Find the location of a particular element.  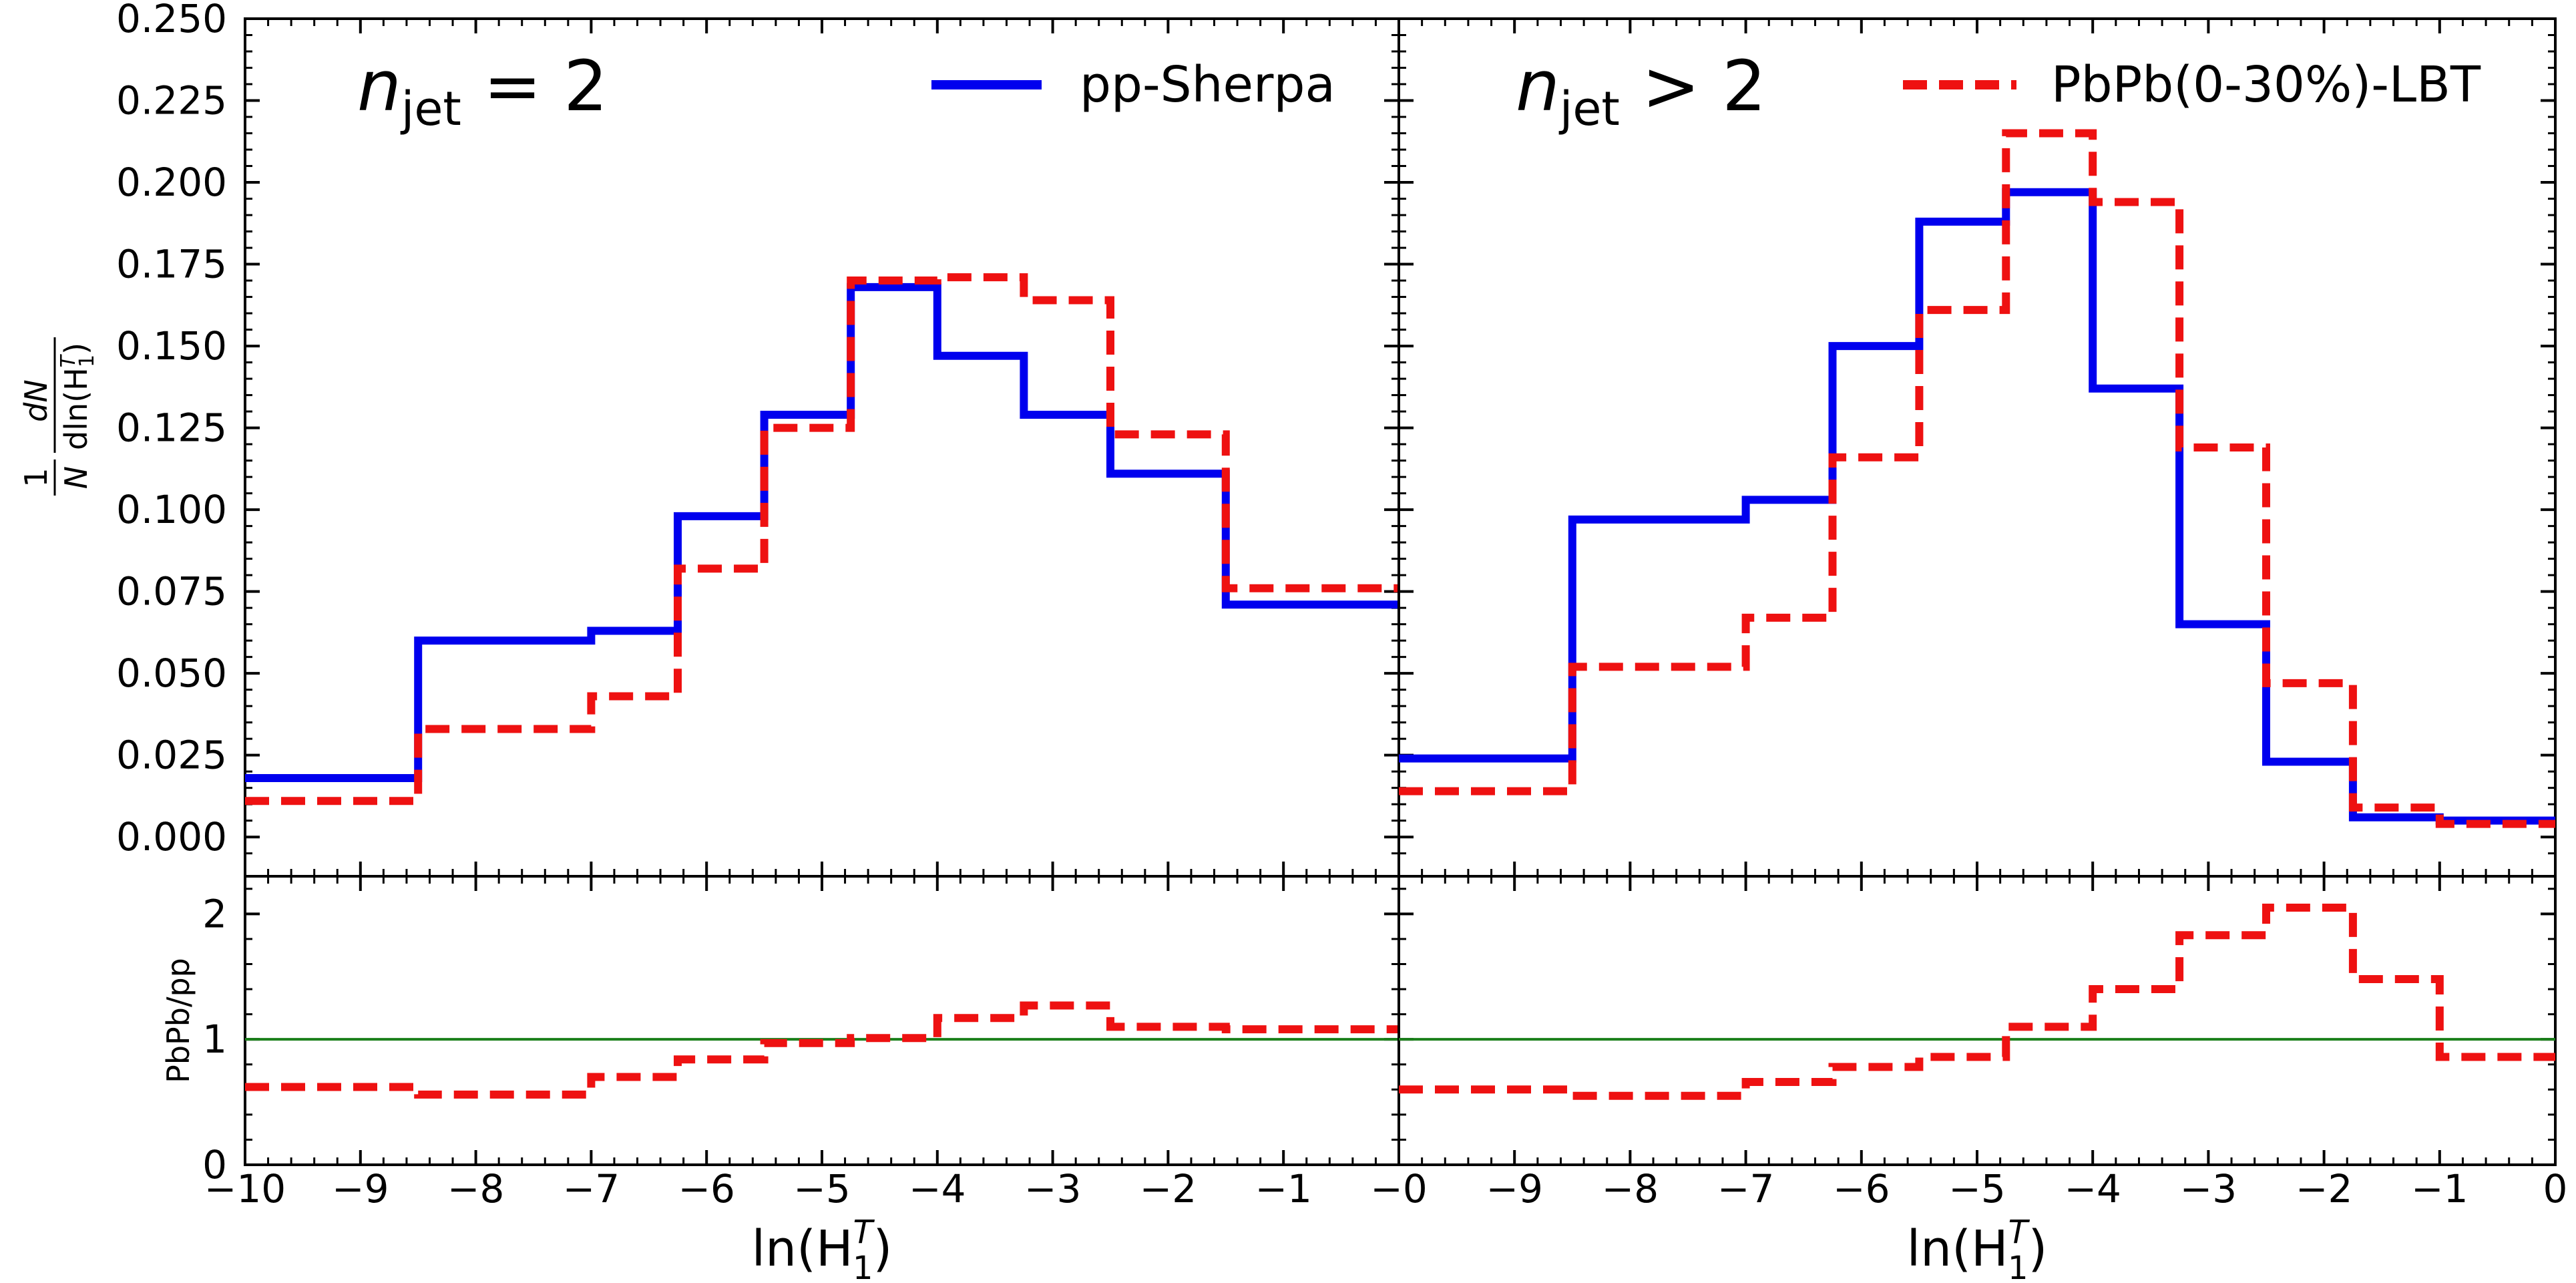

y-tick-label: 0.000 is located at coordinates (171, 837).